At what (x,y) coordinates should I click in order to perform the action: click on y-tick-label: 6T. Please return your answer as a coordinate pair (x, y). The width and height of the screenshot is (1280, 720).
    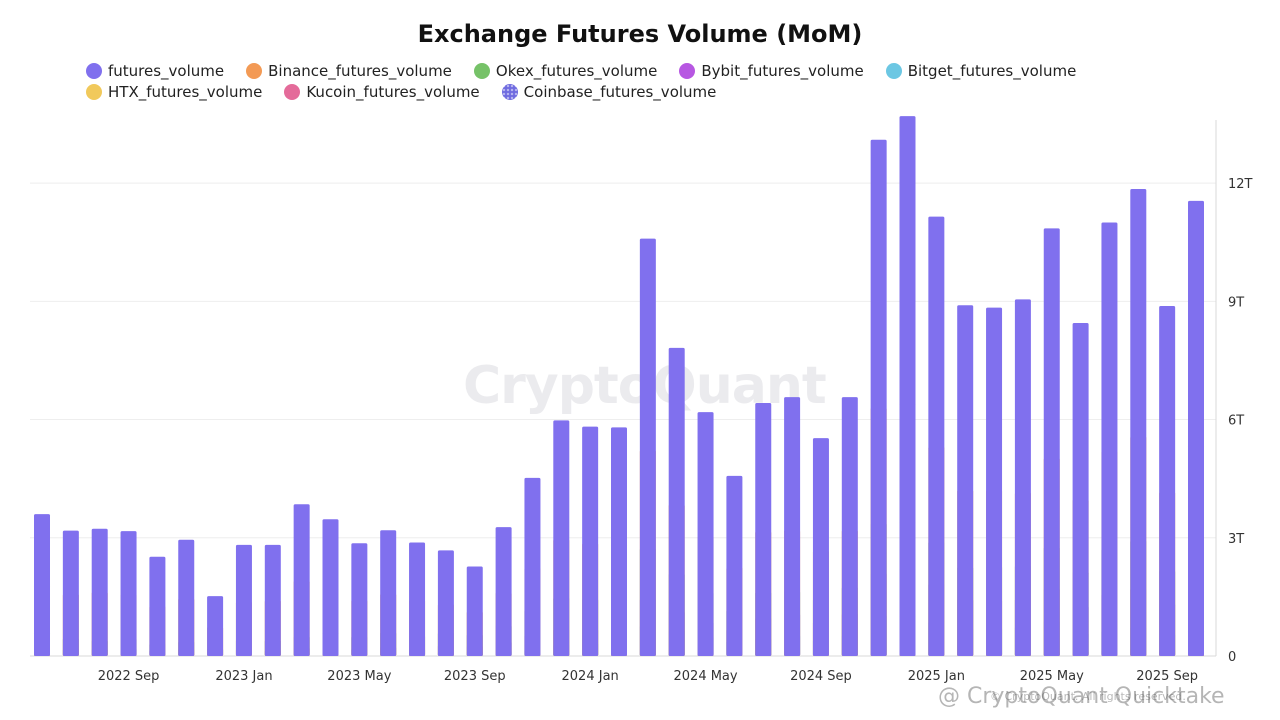
    Looking at the image, I should click on (1236, 421).